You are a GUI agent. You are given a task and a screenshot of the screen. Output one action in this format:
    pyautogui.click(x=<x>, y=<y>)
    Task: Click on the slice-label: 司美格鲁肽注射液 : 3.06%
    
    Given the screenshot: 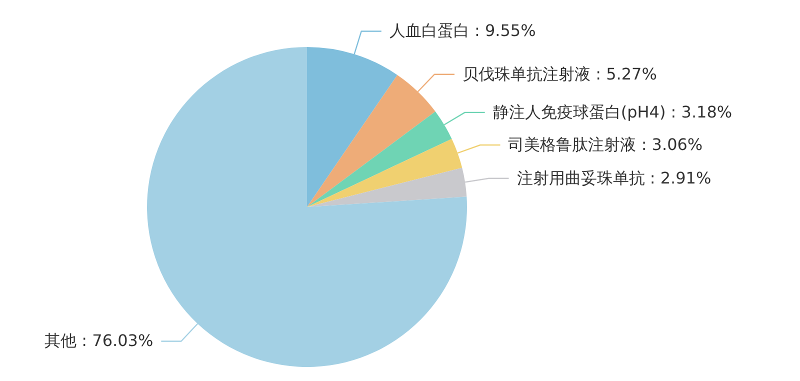 What is the action you would take?
    pyautogui.click(x=605, y=144)
    